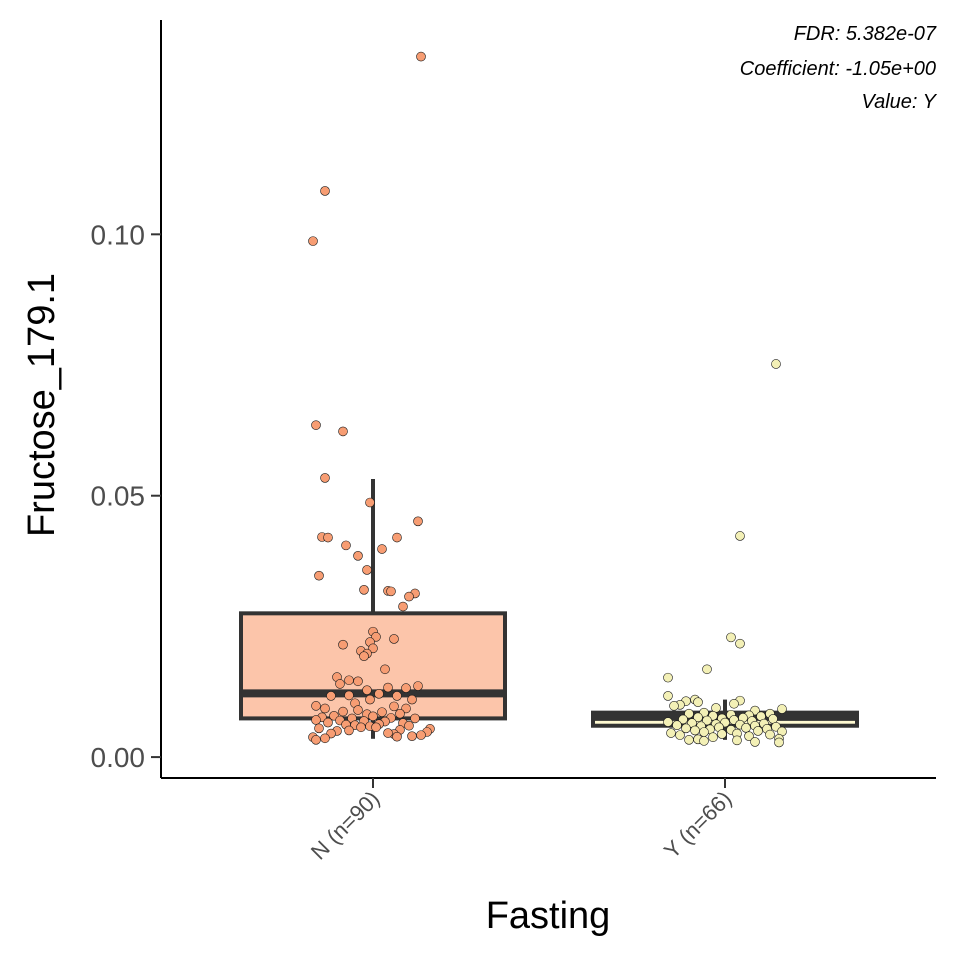  What do you see at coordinates (42, 405) in the screenshot?
I see `y-axis-title: Fructose_179.1` at bounding box center [42, 405].